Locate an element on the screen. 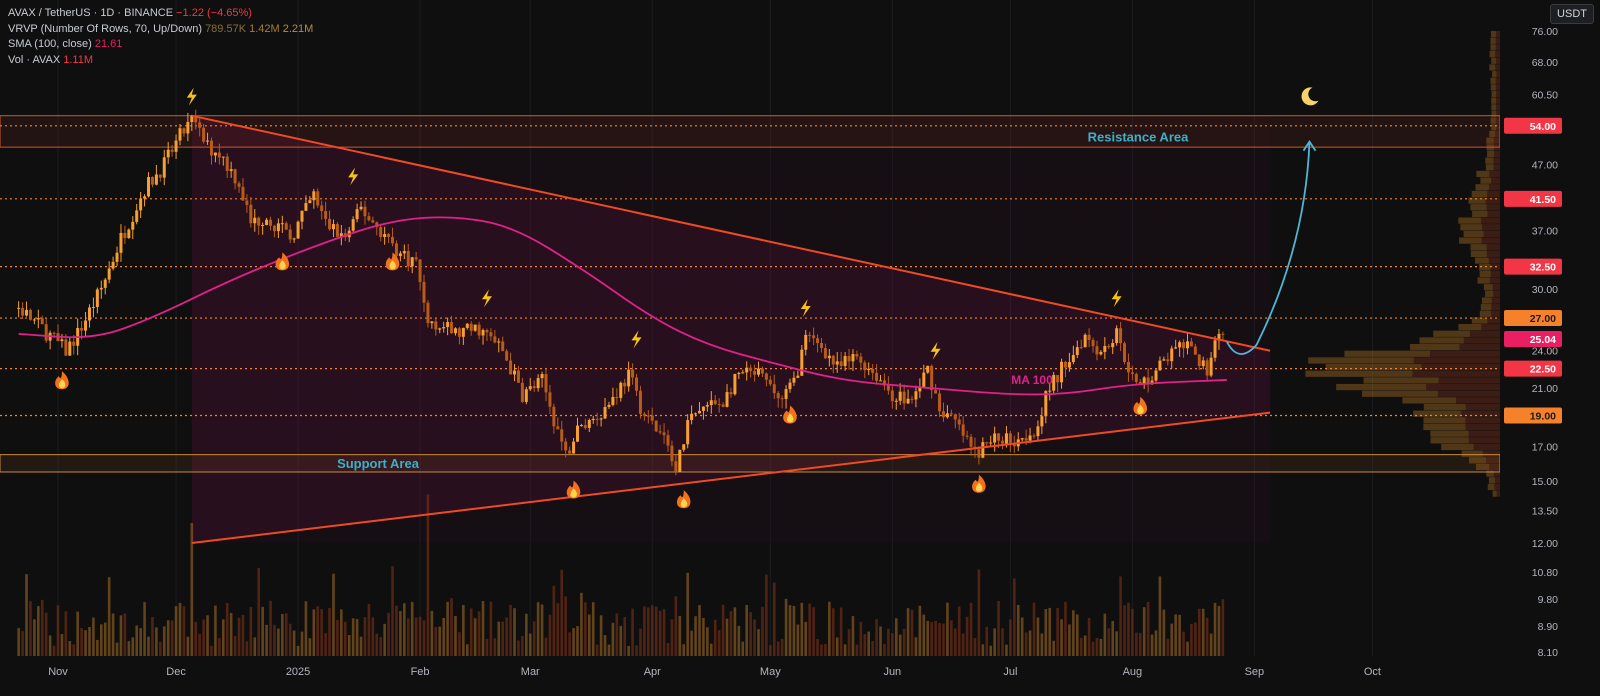 The image size is (1600, 696). projection is located at coordinates (1271, 247).